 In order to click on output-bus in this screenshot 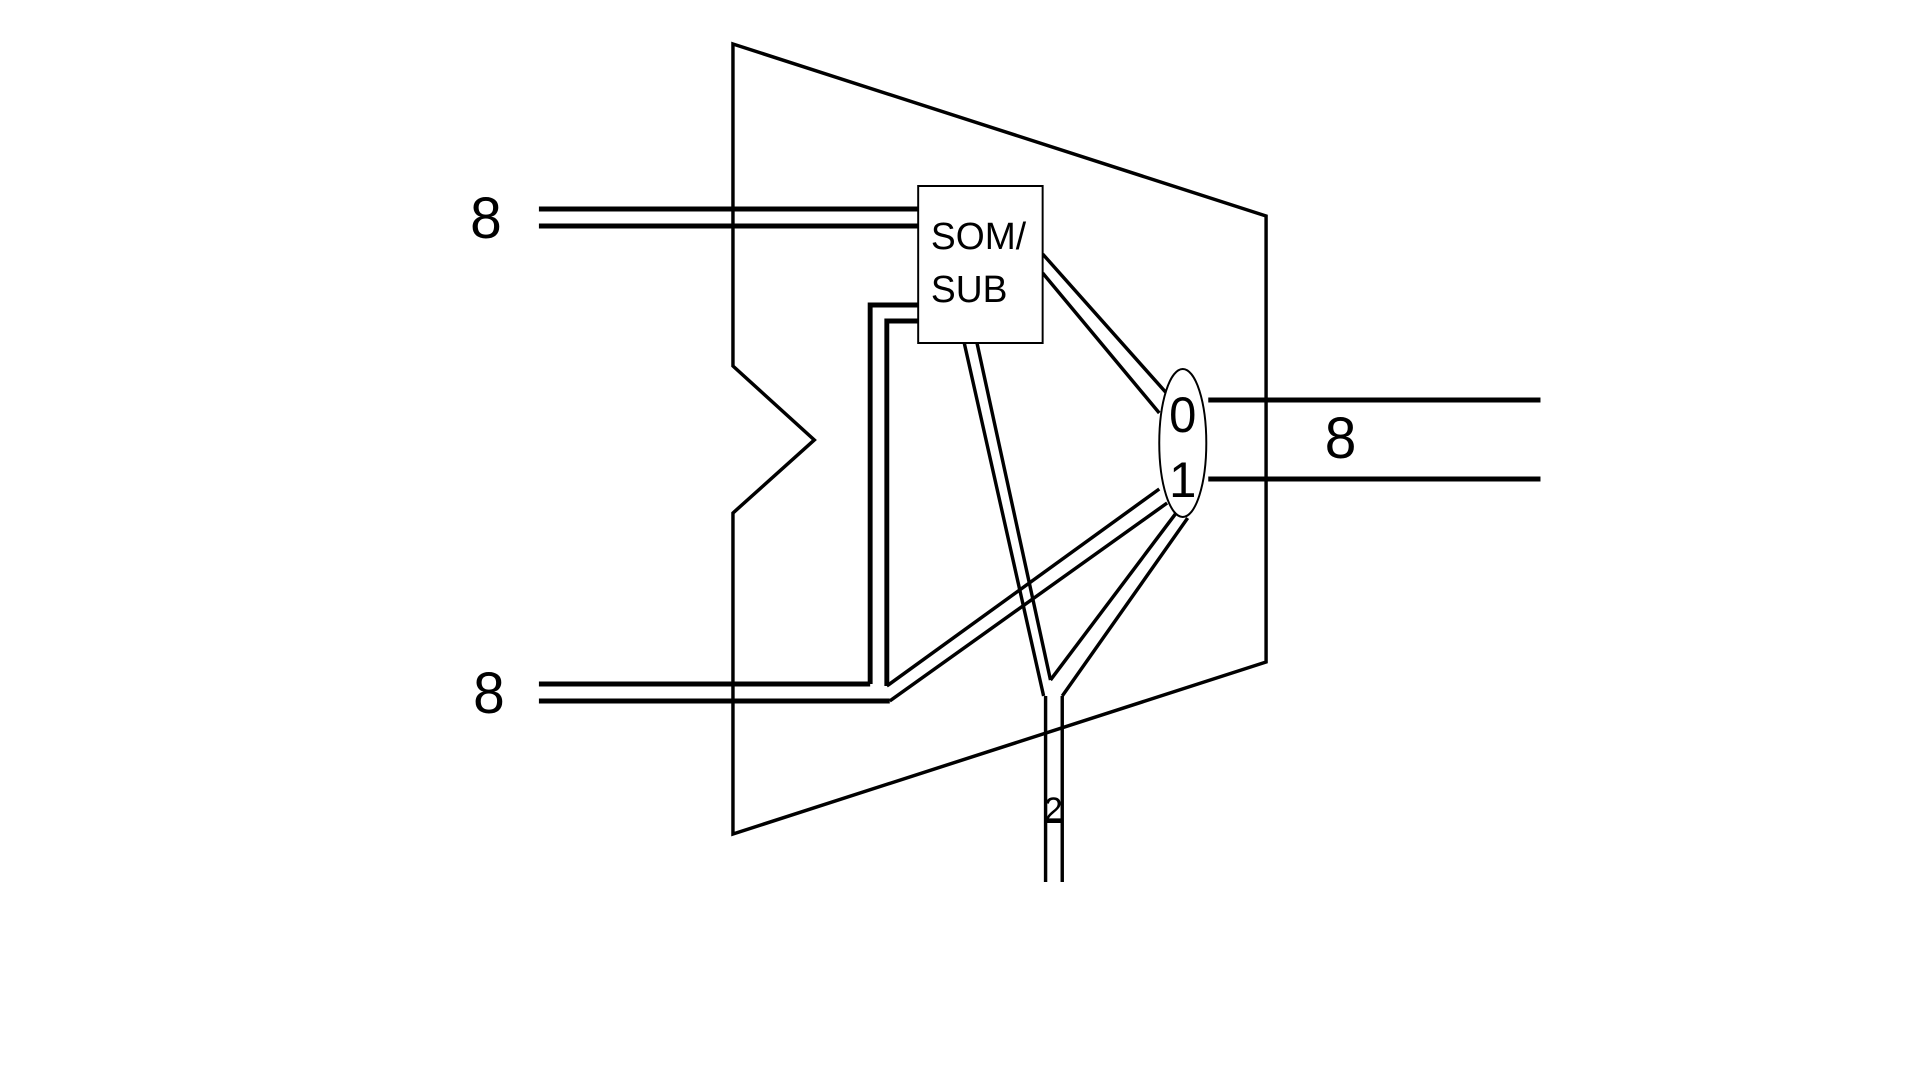, I will do `click(1374, 439)`.